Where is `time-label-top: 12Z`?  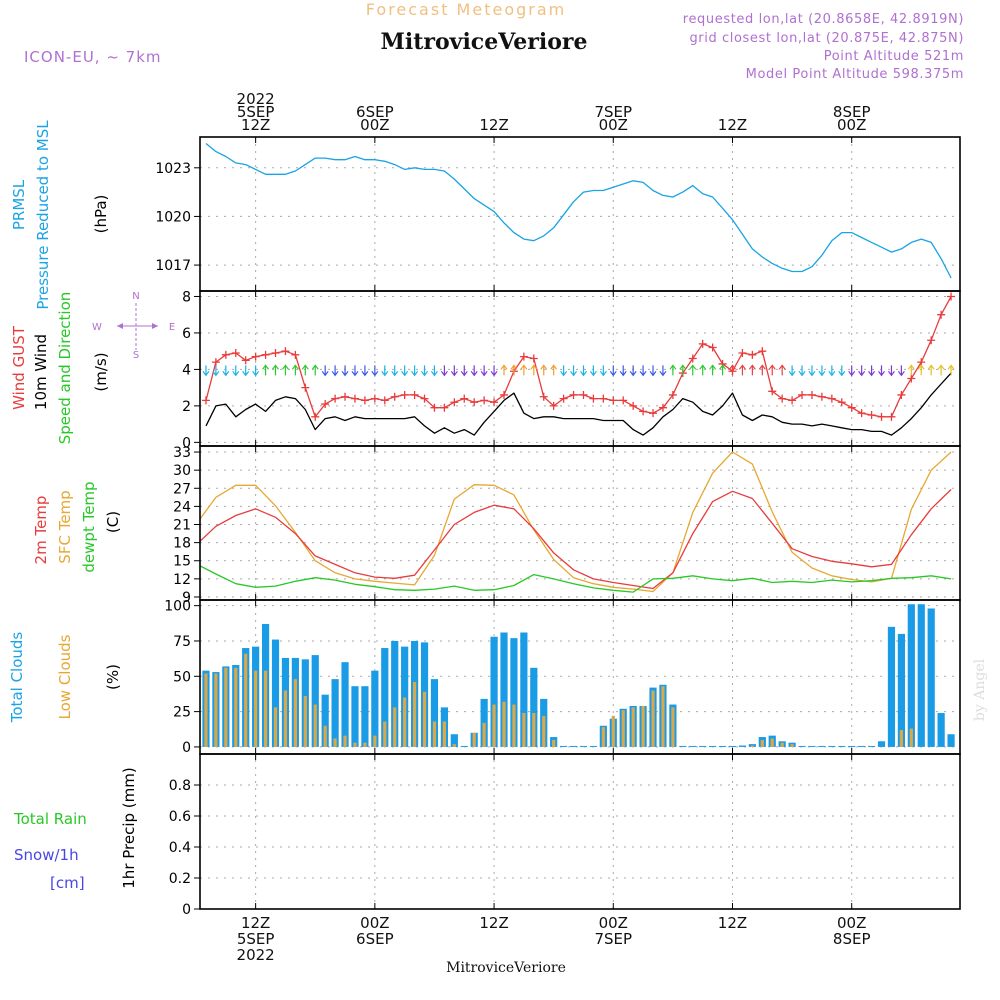 time-label-top: 12Z is located at coordinates (493, 125).